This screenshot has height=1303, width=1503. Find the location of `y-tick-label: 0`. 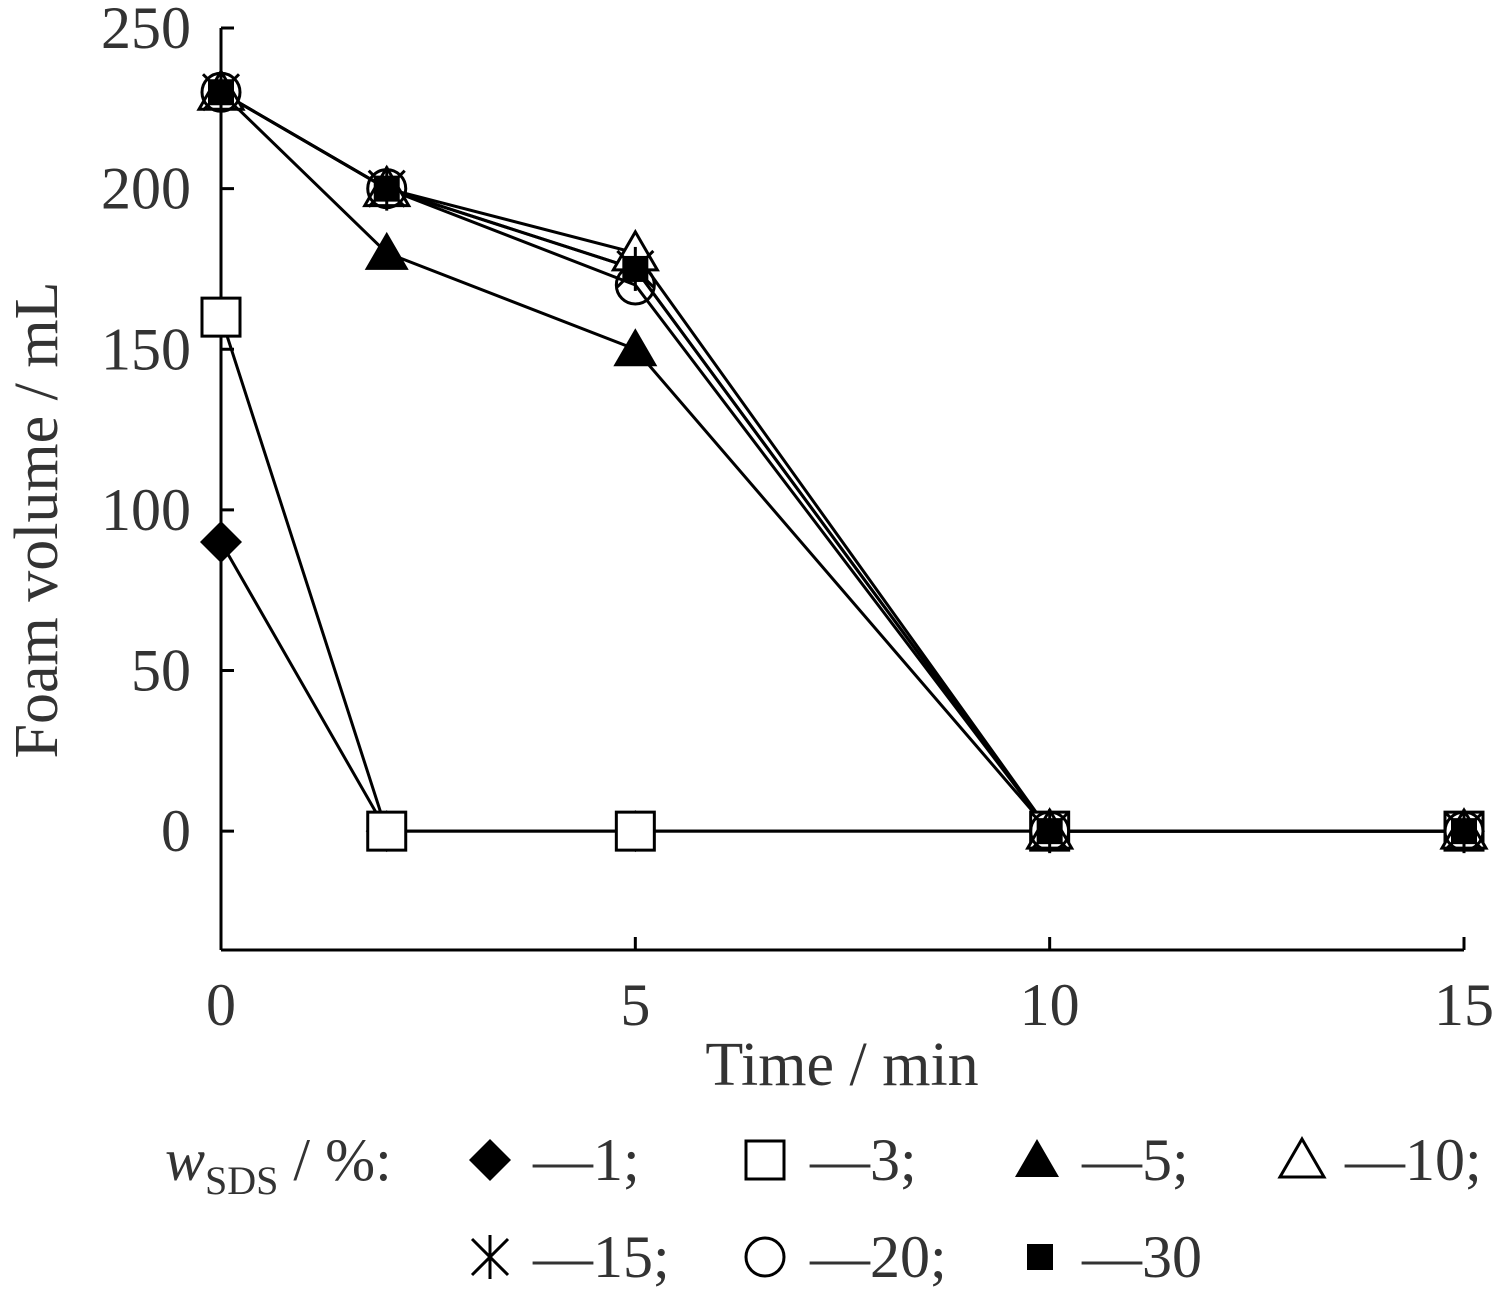

y-tick-label: 0 is located at coordinates (176, 831).